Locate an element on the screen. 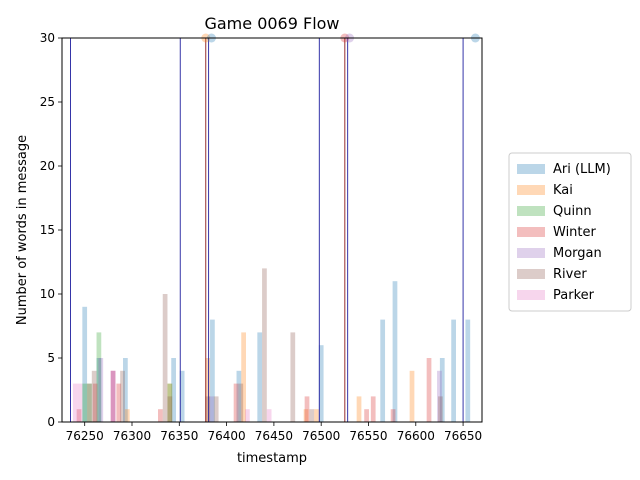 This screenshot has height=480, width=640. y-tick-label-1: 5 is located at coordinates (51, 358).